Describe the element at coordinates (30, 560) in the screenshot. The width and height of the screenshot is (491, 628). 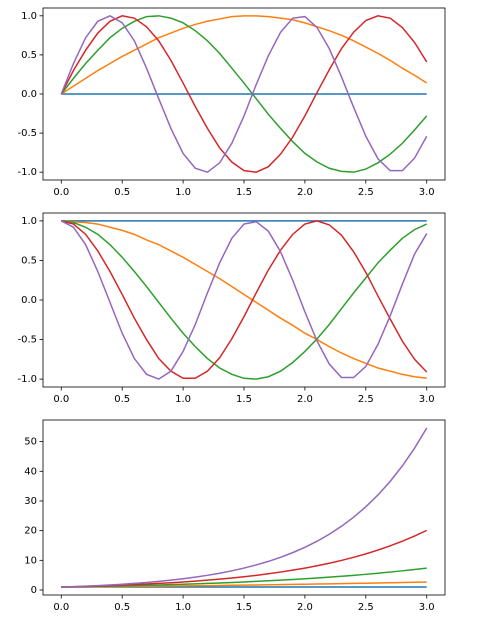
I see `y-tick-label: 10` at that location.